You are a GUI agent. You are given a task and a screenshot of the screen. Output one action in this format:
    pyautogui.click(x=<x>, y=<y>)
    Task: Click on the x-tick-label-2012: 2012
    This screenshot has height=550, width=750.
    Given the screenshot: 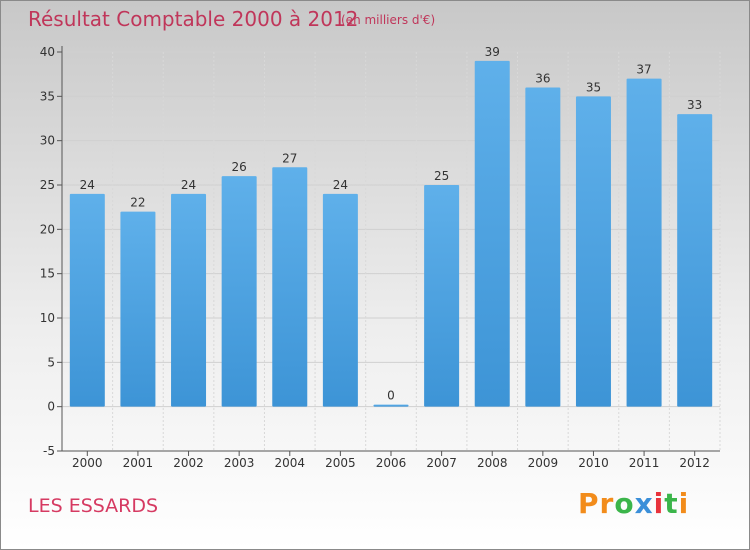 What is the action you would take?
    pyautogui.click(x=694, y=463)
    